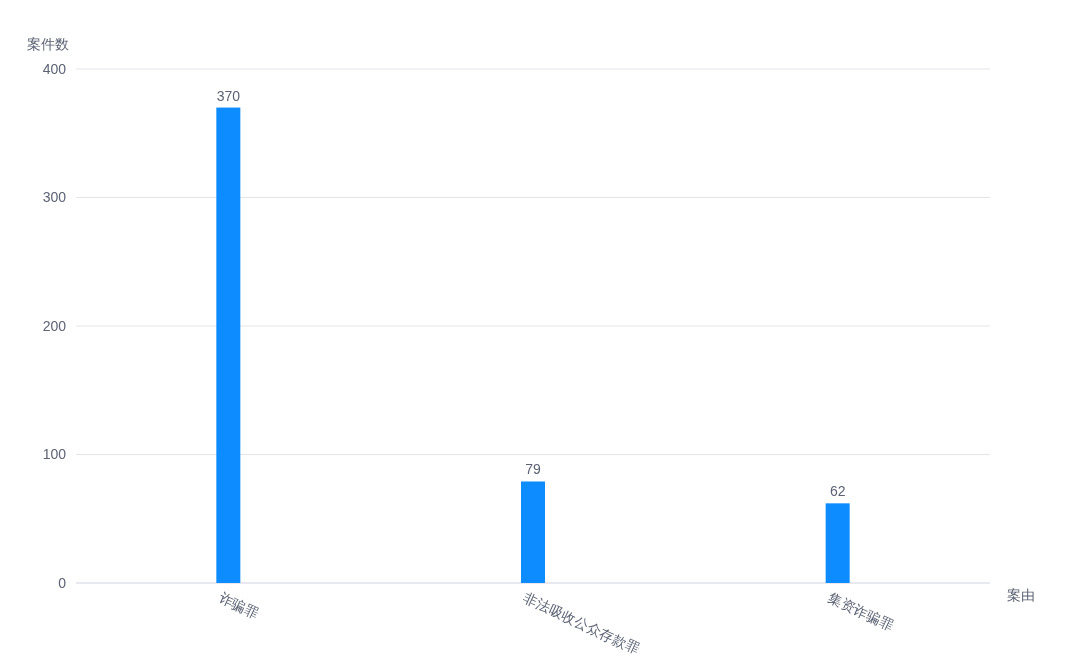 This screenshot has height=672, width=1080. I want to click on y-tick-label: 300, so click(54, 197).